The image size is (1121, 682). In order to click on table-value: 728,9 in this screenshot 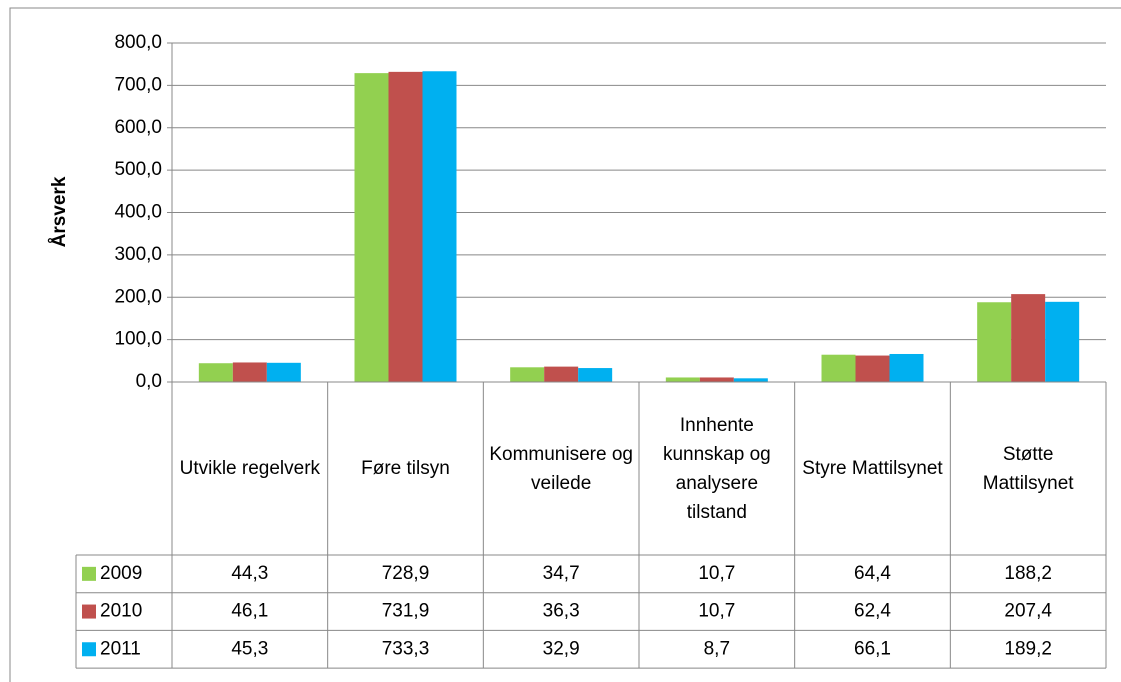, I will do `click(406, 573)`.